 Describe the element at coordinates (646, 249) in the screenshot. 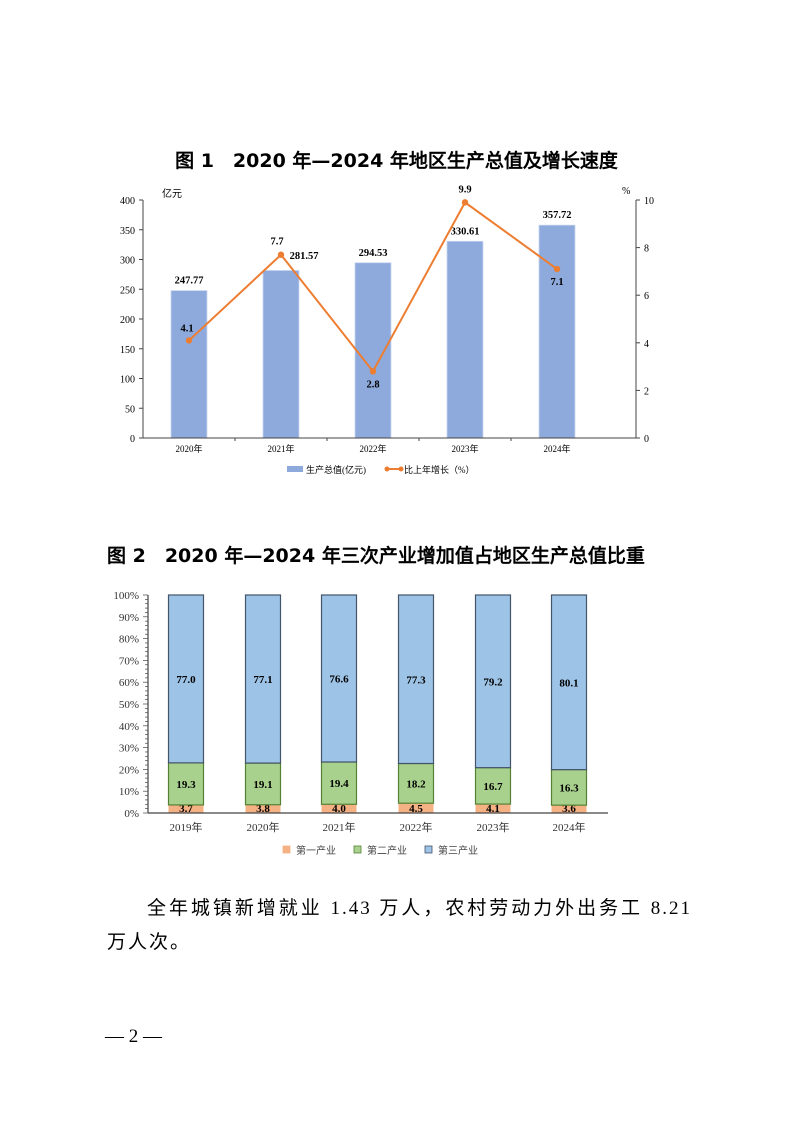

I see `right-tick-label: 8` at that location.